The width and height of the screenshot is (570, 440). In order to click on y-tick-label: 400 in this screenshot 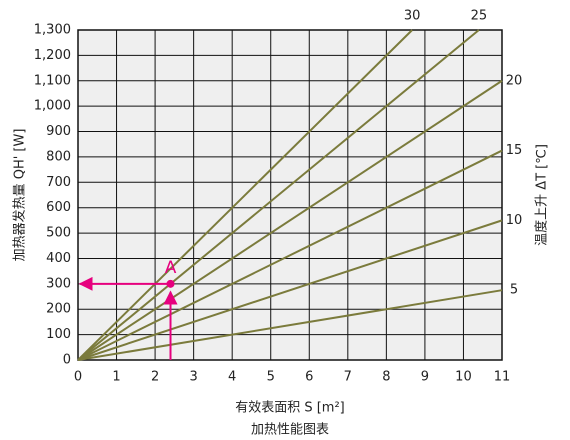, I will do `click(58, 258)`.